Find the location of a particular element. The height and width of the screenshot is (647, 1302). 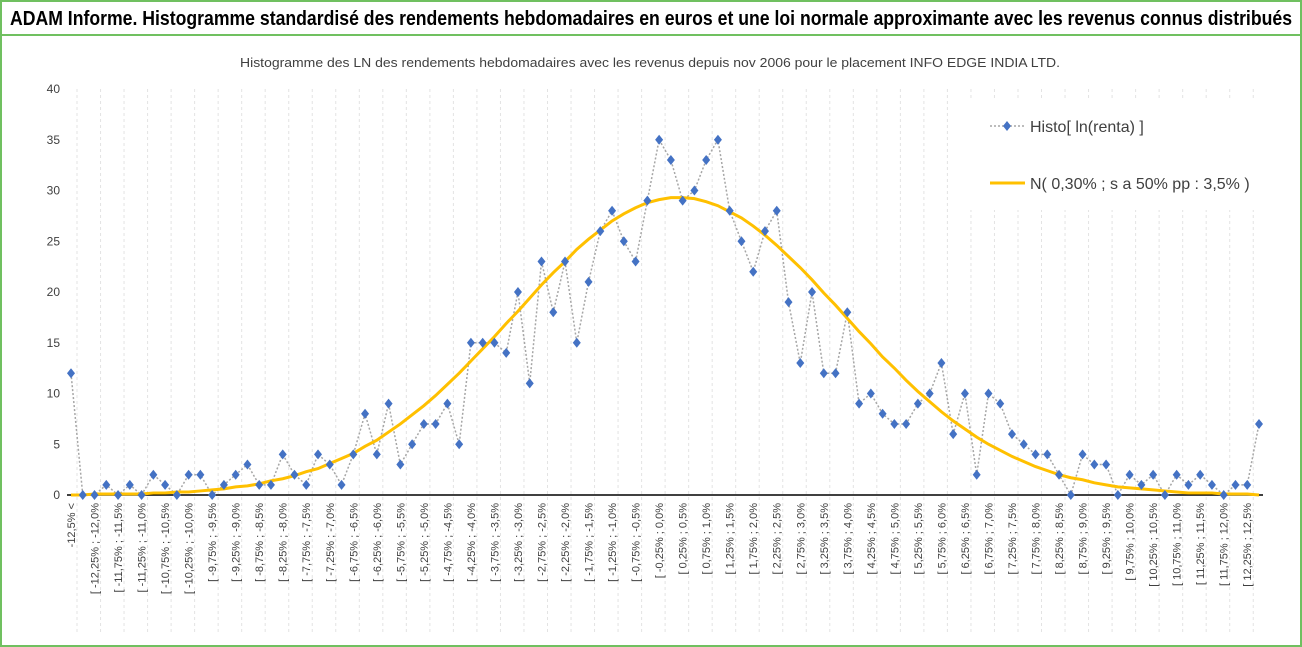

x-tick-label: [ -4,25% ; -4,0% is located at coordinates (472, 542).